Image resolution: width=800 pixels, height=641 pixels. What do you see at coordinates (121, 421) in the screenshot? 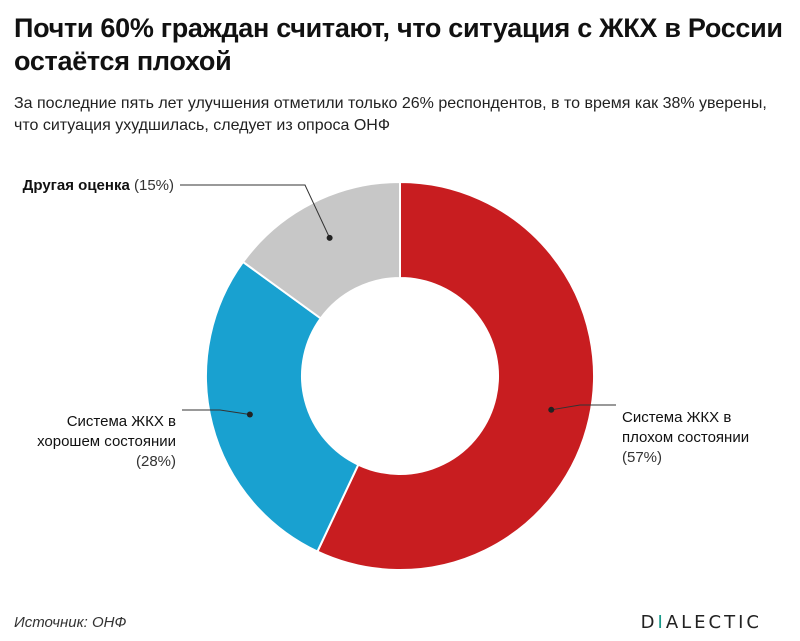
I see `slice-label-1-line-0: Система ЖКХ в` at bounding box center [121, 421].